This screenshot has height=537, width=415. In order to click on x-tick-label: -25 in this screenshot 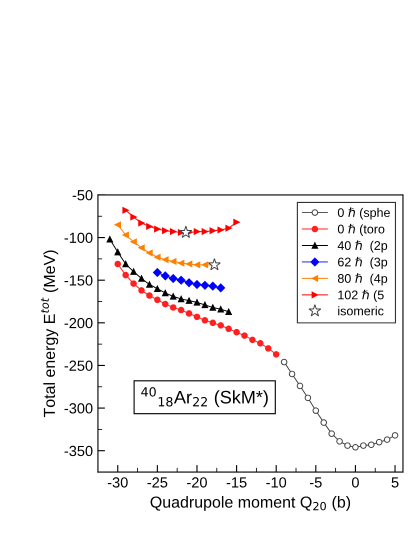, I will do `click(157, 482)`.